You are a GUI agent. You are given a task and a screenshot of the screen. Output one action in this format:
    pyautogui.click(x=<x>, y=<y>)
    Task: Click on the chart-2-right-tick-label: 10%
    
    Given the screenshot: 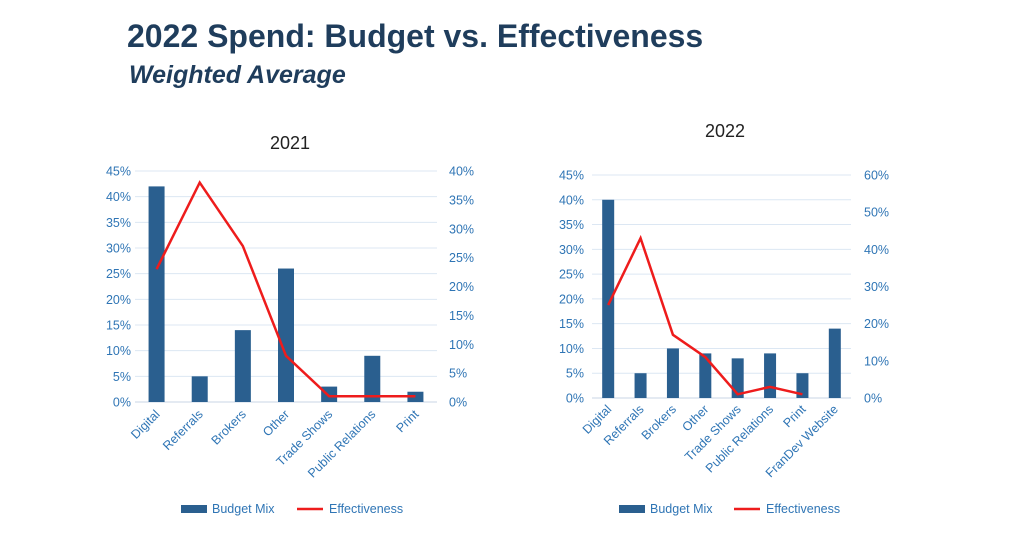 What is the action you would take?
    pyautogui.click(x=876, y=361)
    